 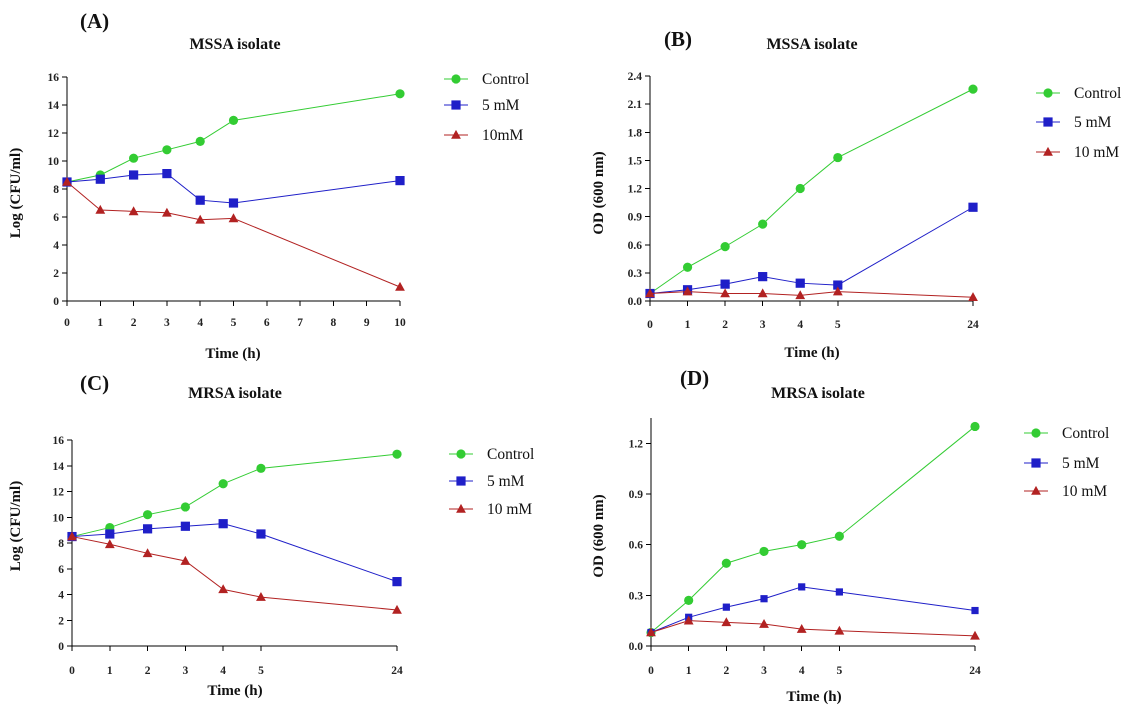 I want to click on legend-label: 10 mM, so click(x=1096, y=152).